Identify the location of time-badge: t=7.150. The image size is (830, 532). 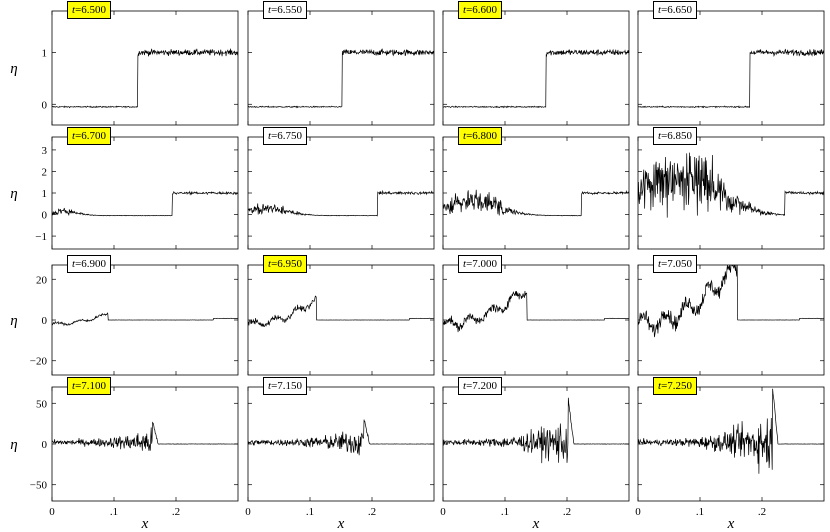
(285, 386).